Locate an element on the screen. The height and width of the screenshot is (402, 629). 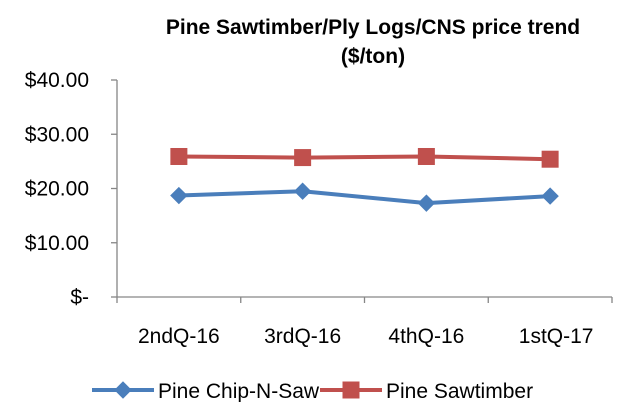
x-tick-label: 4thQ-16 is located at coordinates (426, 336).